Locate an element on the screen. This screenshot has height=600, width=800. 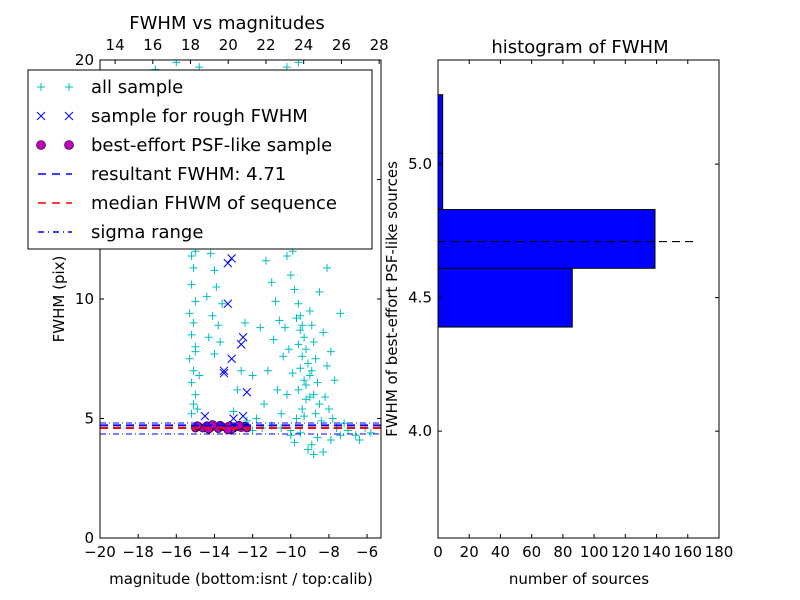
x-tick-label: 100 is located at coordinates (594, 552).